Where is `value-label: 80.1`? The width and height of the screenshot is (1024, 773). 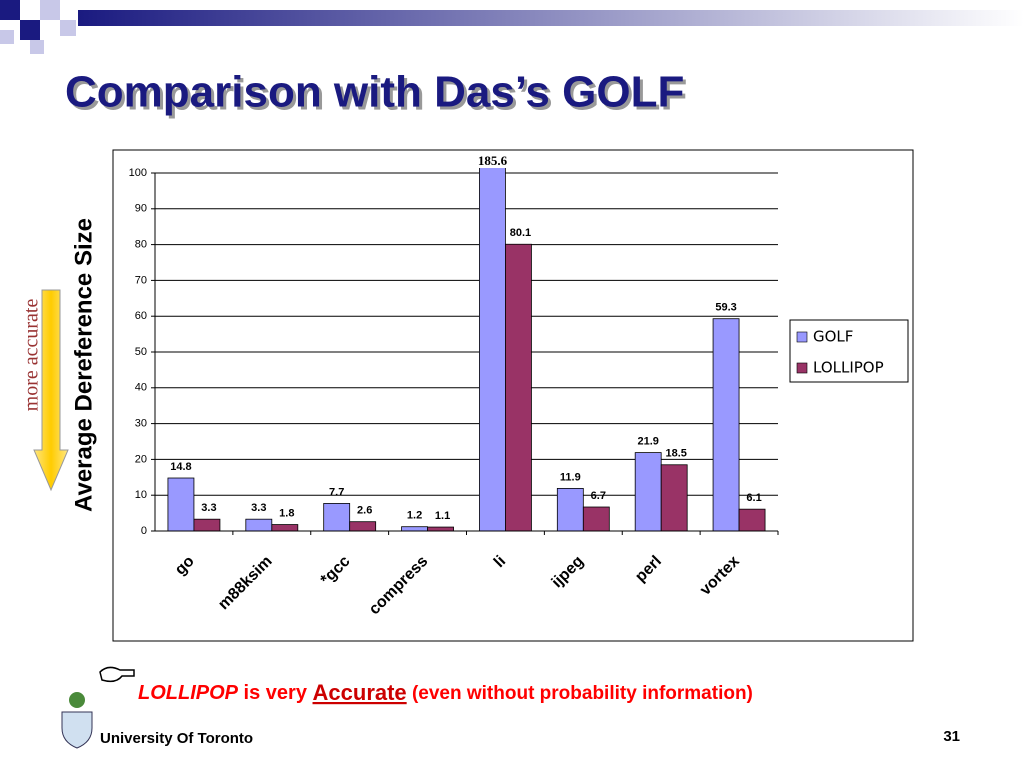
value-label: 80.1 is located at coordinates (520, 233).